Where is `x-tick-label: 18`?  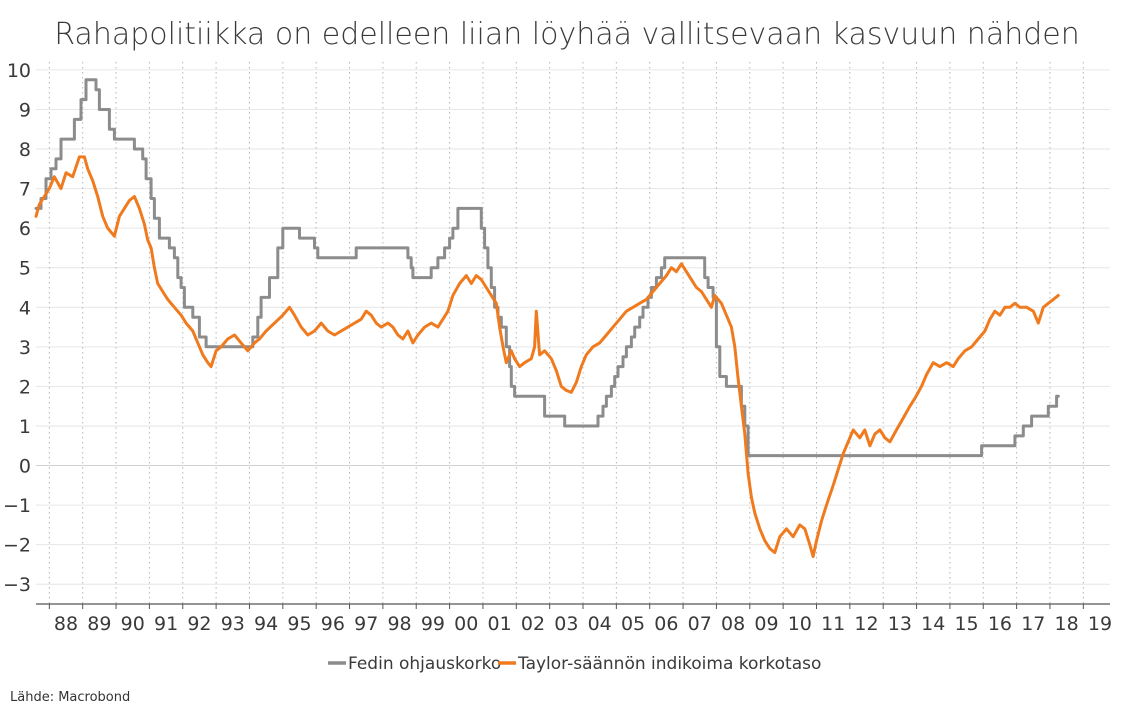 x-tick-label: 18 is located at coordinates (1067, 624).